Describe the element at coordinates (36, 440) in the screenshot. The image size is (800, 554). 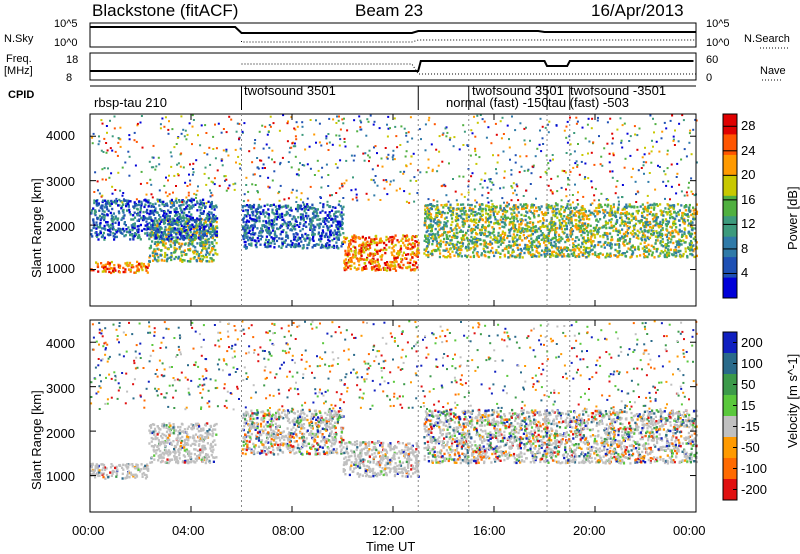
I see `velocity-ylabel: Slant Range [km]` at that location.